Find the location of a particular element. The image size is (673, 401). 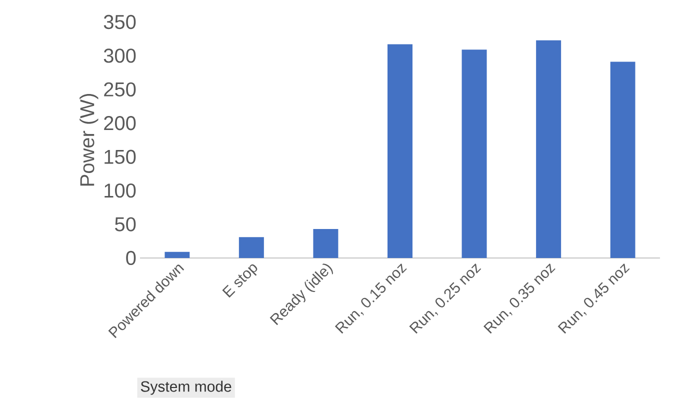

x-tick-label: E stop is located at coordinates (240, 281).